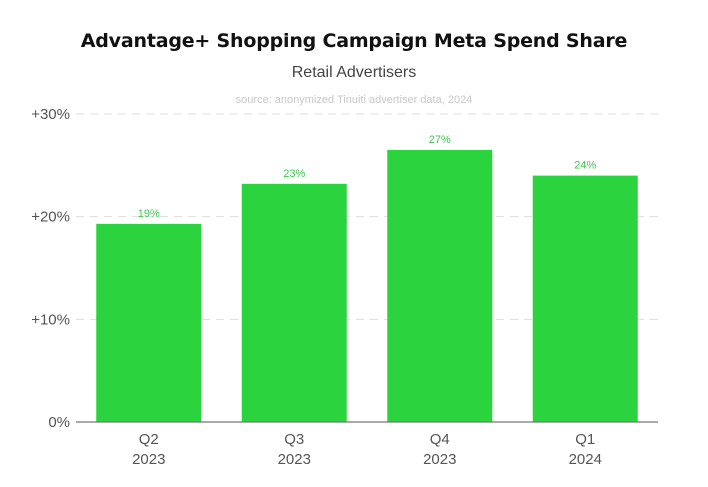 Image resolution: width=708 pixels, height=487 pixels. Describe the element at coordinates (294, 439) in the screenshot. I see `x-tick-label: Q3` at that location.